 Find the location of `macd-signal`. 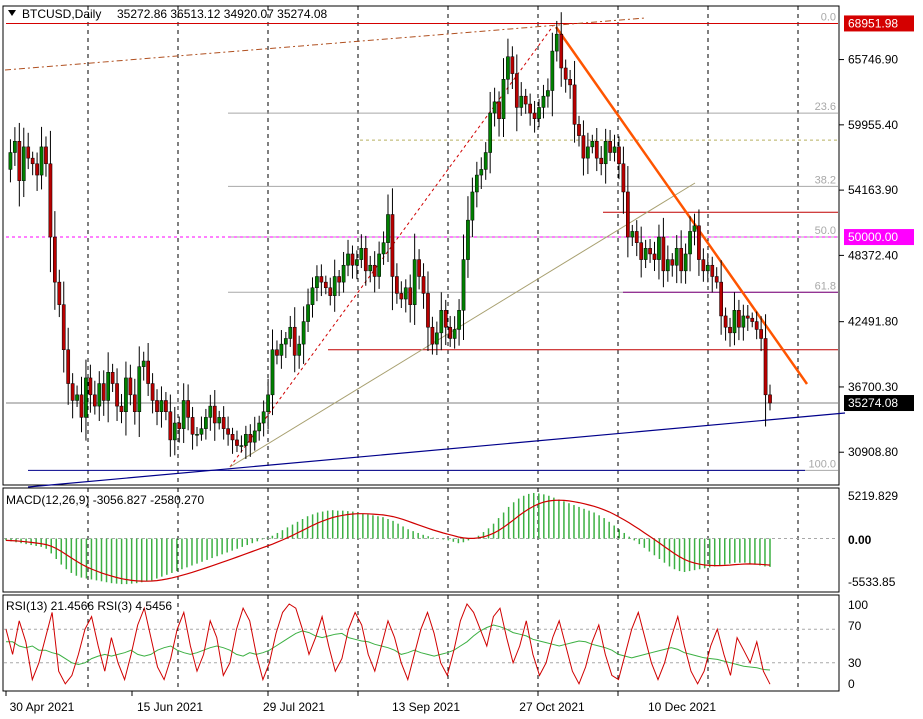

macd-signal is located at coordinates (388, 540).